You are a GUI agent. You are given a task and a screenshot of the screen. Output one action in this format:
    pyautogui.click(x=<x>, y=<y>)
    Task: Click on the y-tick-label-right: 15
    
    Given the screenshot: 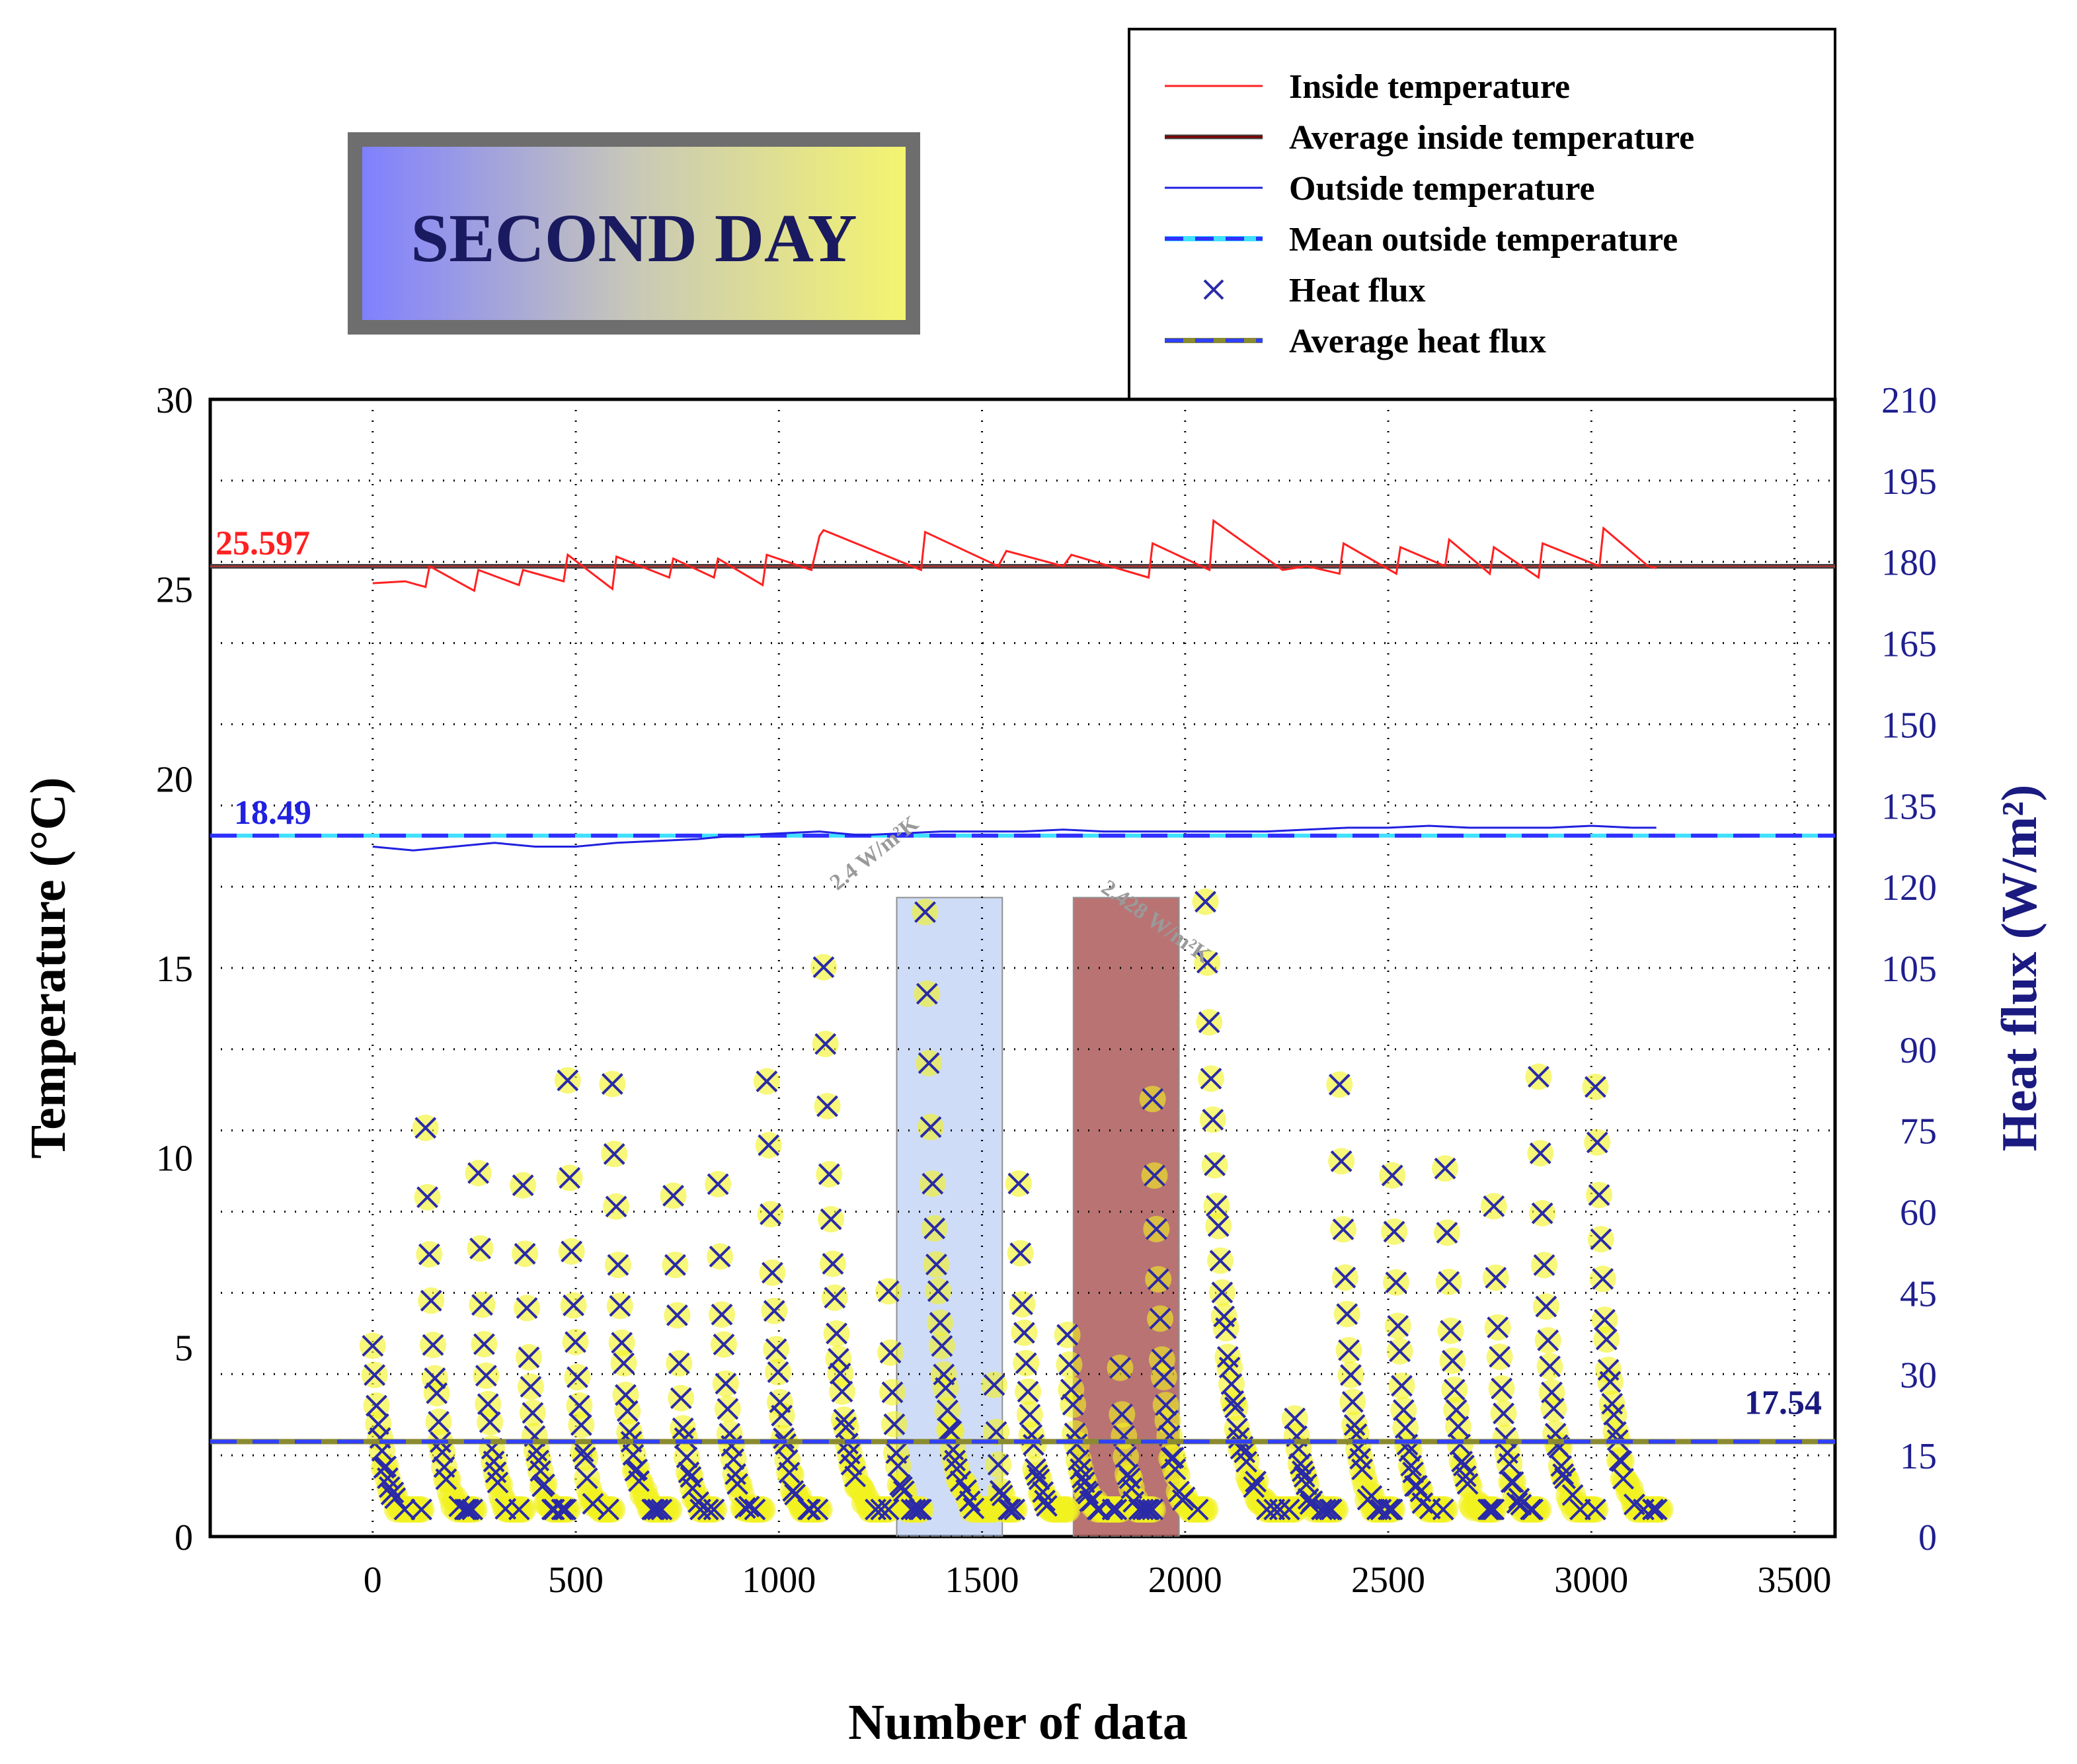 What is the action you would take?
    pyautogui.click(x=1918, y=1457)
    